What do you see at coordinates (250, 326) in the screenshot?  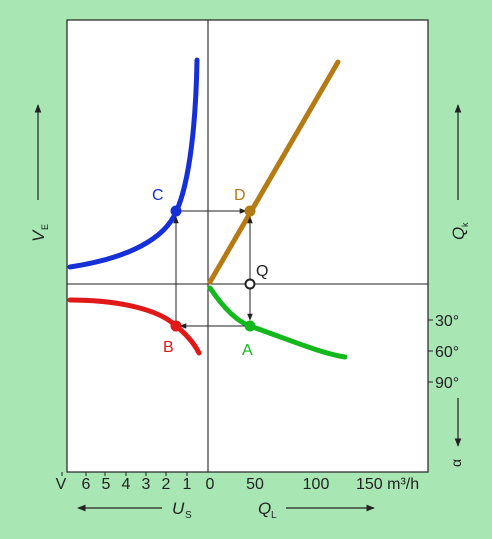 I see `point-A-marker` at bounding box center [250, 326].